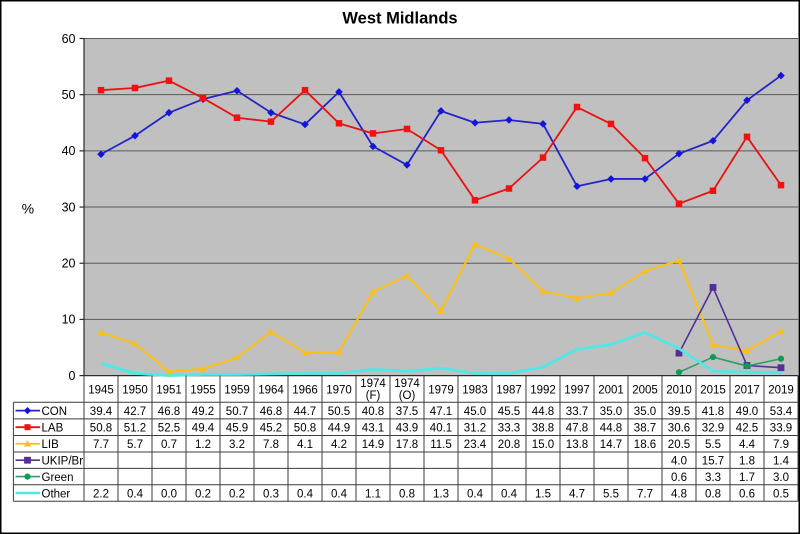 The image size is (800, 534). What do you see at coordinates (69, 264) in the screenshot?
I see `svg-text: 20` at bounding box center [69, 264].